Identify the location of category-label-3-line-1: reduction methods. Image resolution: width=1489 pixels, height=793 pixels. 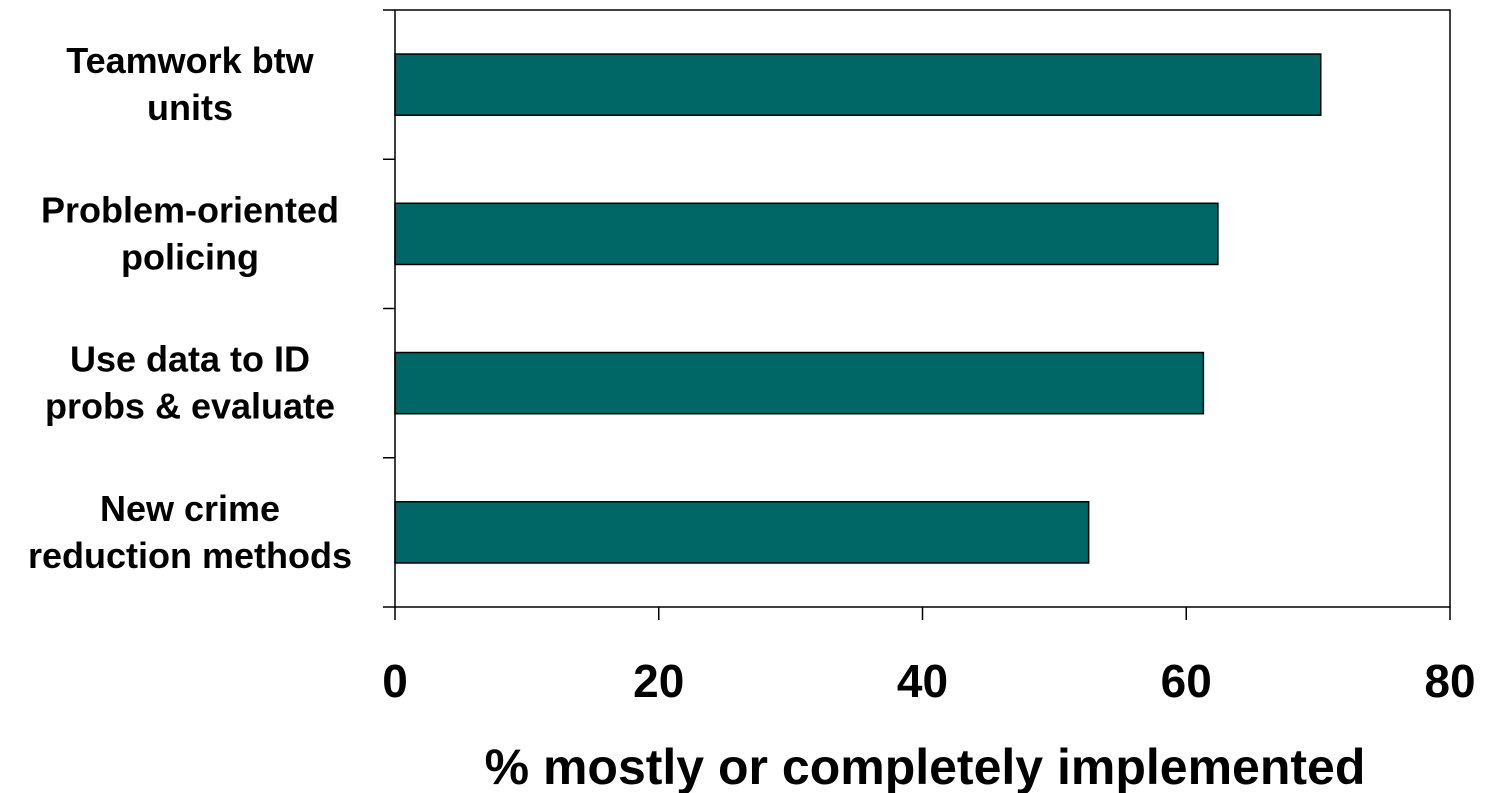
(190, 555).